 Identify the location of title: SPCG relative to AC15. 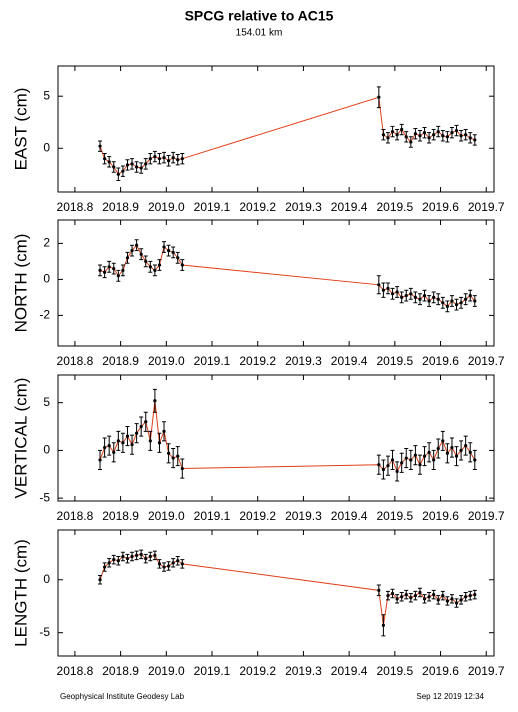
(259, 16).